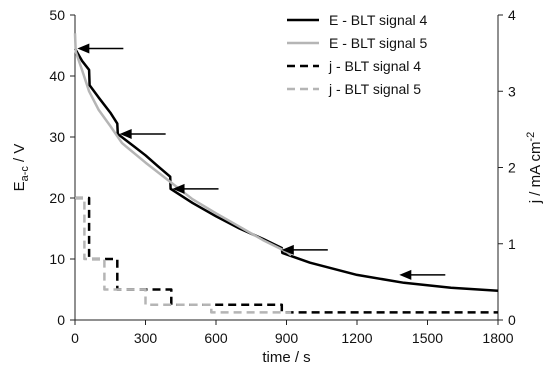 The height and width of the screenshot is (381, 555). Describe the element at coordinates (57, 15) in the screenshot. I see `y-left-tick-label: 50` at that location.